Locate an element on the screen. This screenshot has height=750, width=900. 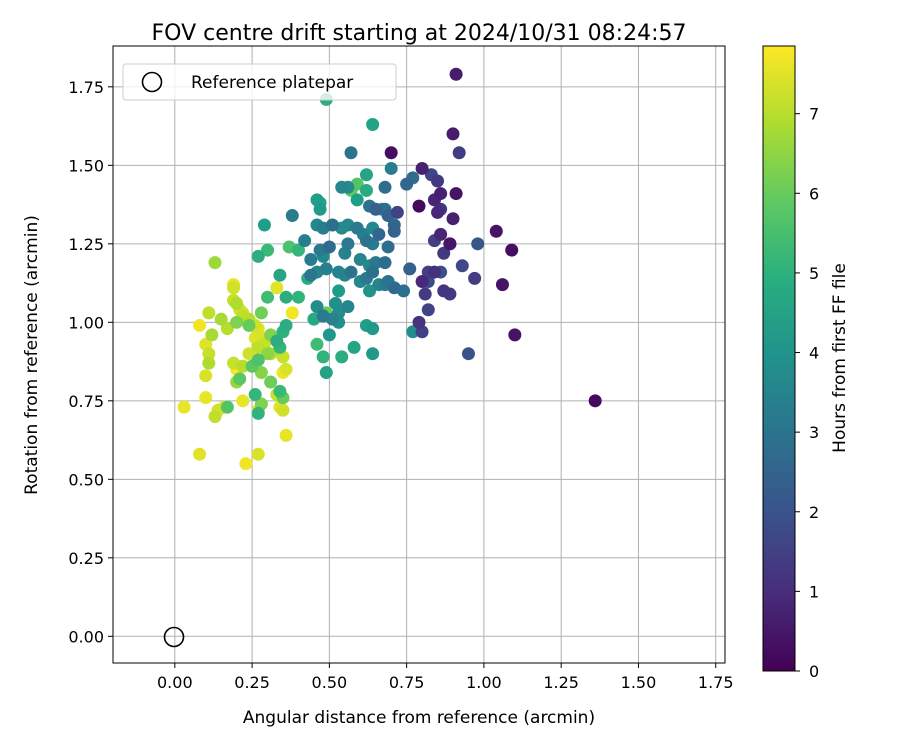
legend-reference-marker is located at coordinates (152, 82).